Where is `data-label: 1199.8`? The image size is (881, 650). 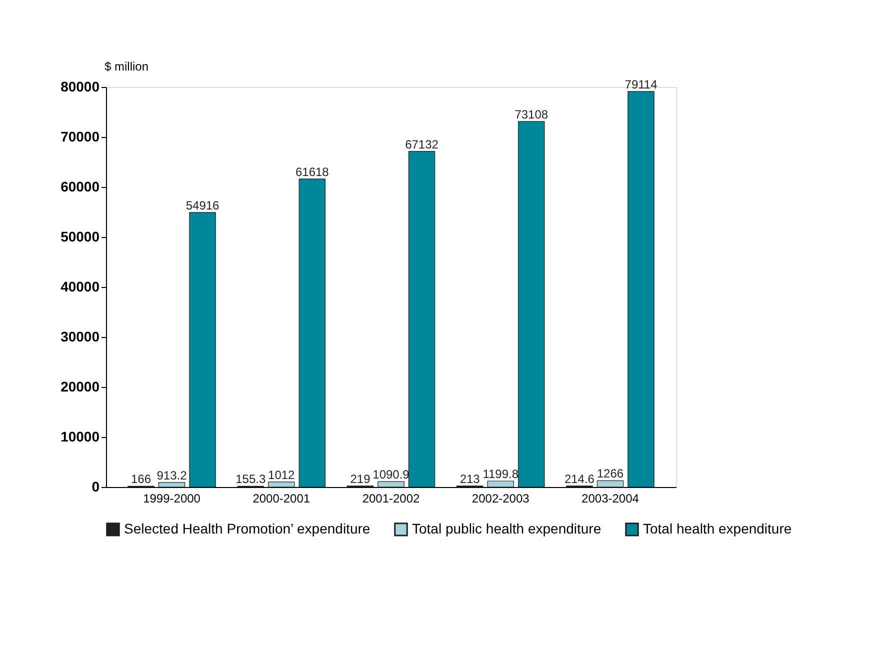 data-label: 1199.8 is located at coordinates (500, 474).